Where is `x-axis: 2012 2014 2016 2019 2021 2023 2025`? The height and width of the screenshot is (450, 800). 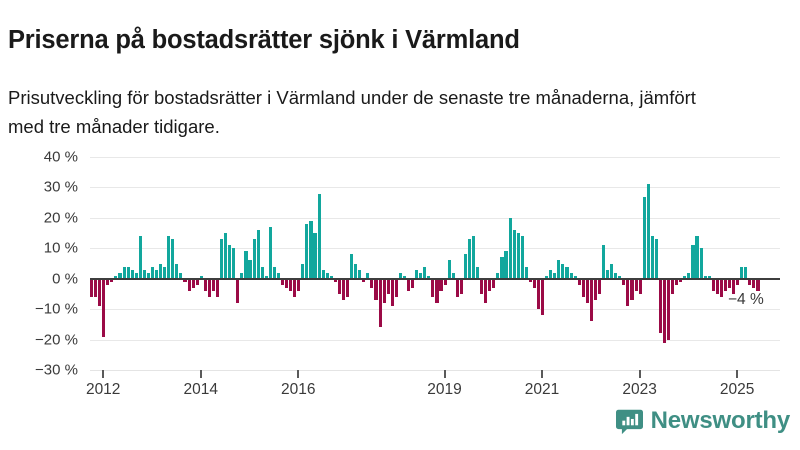 x-axis: 2012 2014 2016 2019 2021 2023 2025 is located at coordinates (433, 390).